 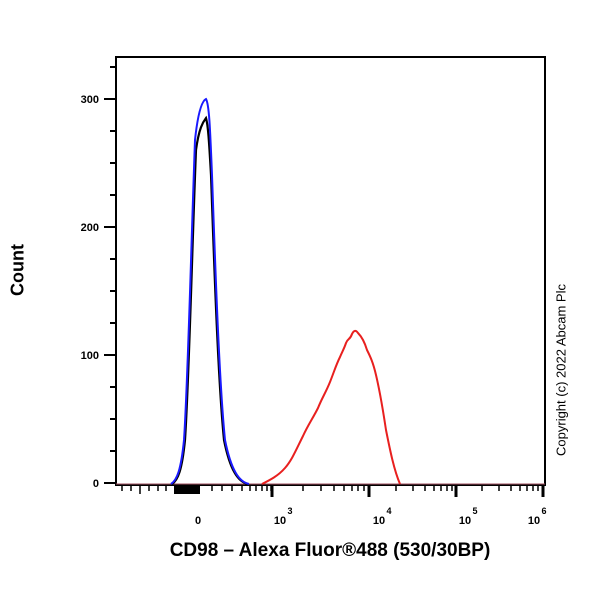 What do you see at coordinates (330, 550) in the screenshot?
I see `x-axis-label: CD98 – Alexa Fluor®488 (530/30BP)` at bounding box center [330, 550].